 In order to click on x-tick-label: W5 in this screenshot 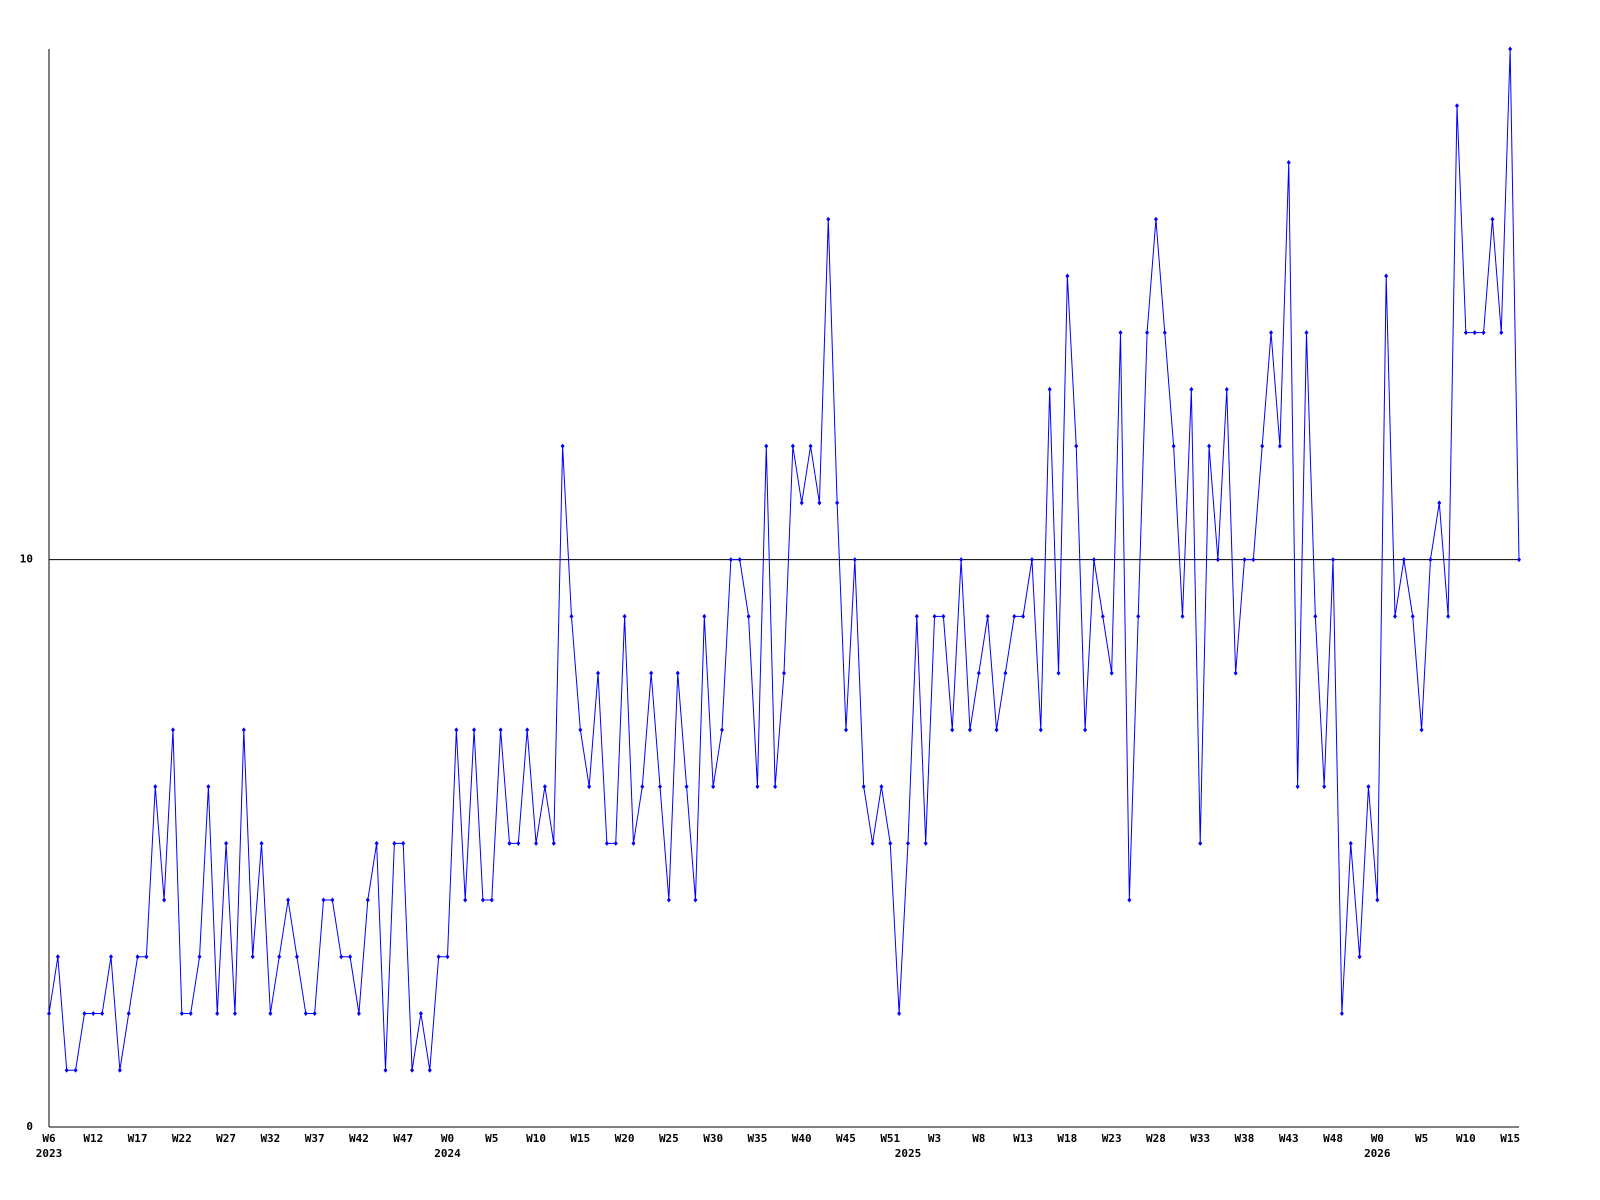, I will do `click(491, 1138)`.